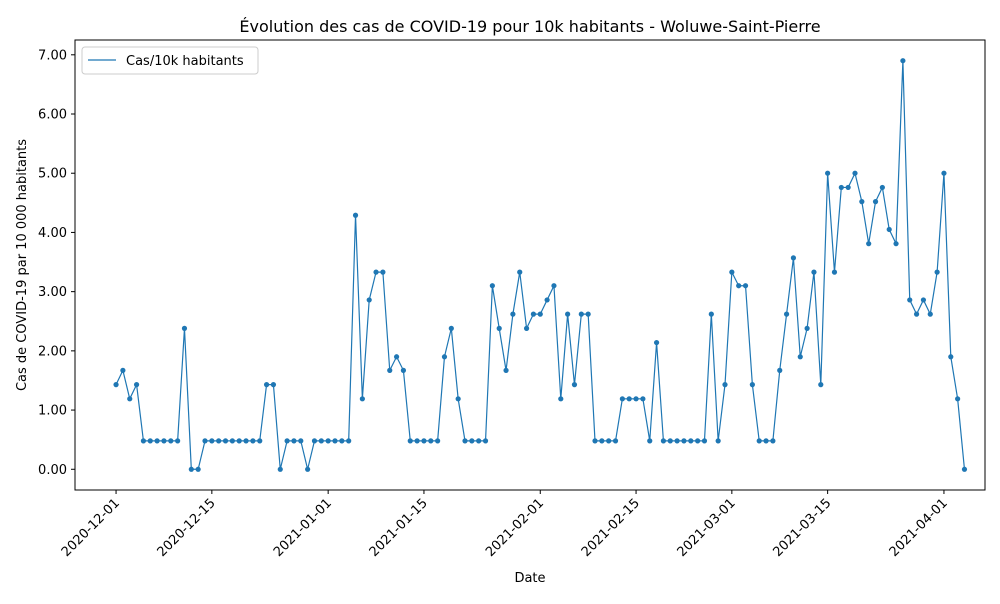 The image size is (1000, 604). I want to click on y-axis-label: Cas de COVID-19 par 10 000 habitants, so click(22, 265).